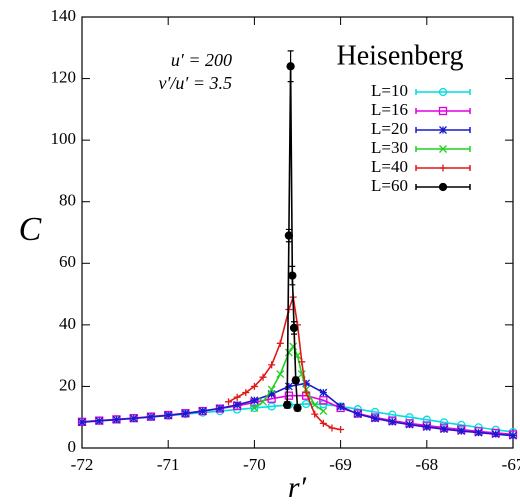 The width and height of the screenshot is (520, 504). I want to click on x-tick-label: -72, so click(82, 464).